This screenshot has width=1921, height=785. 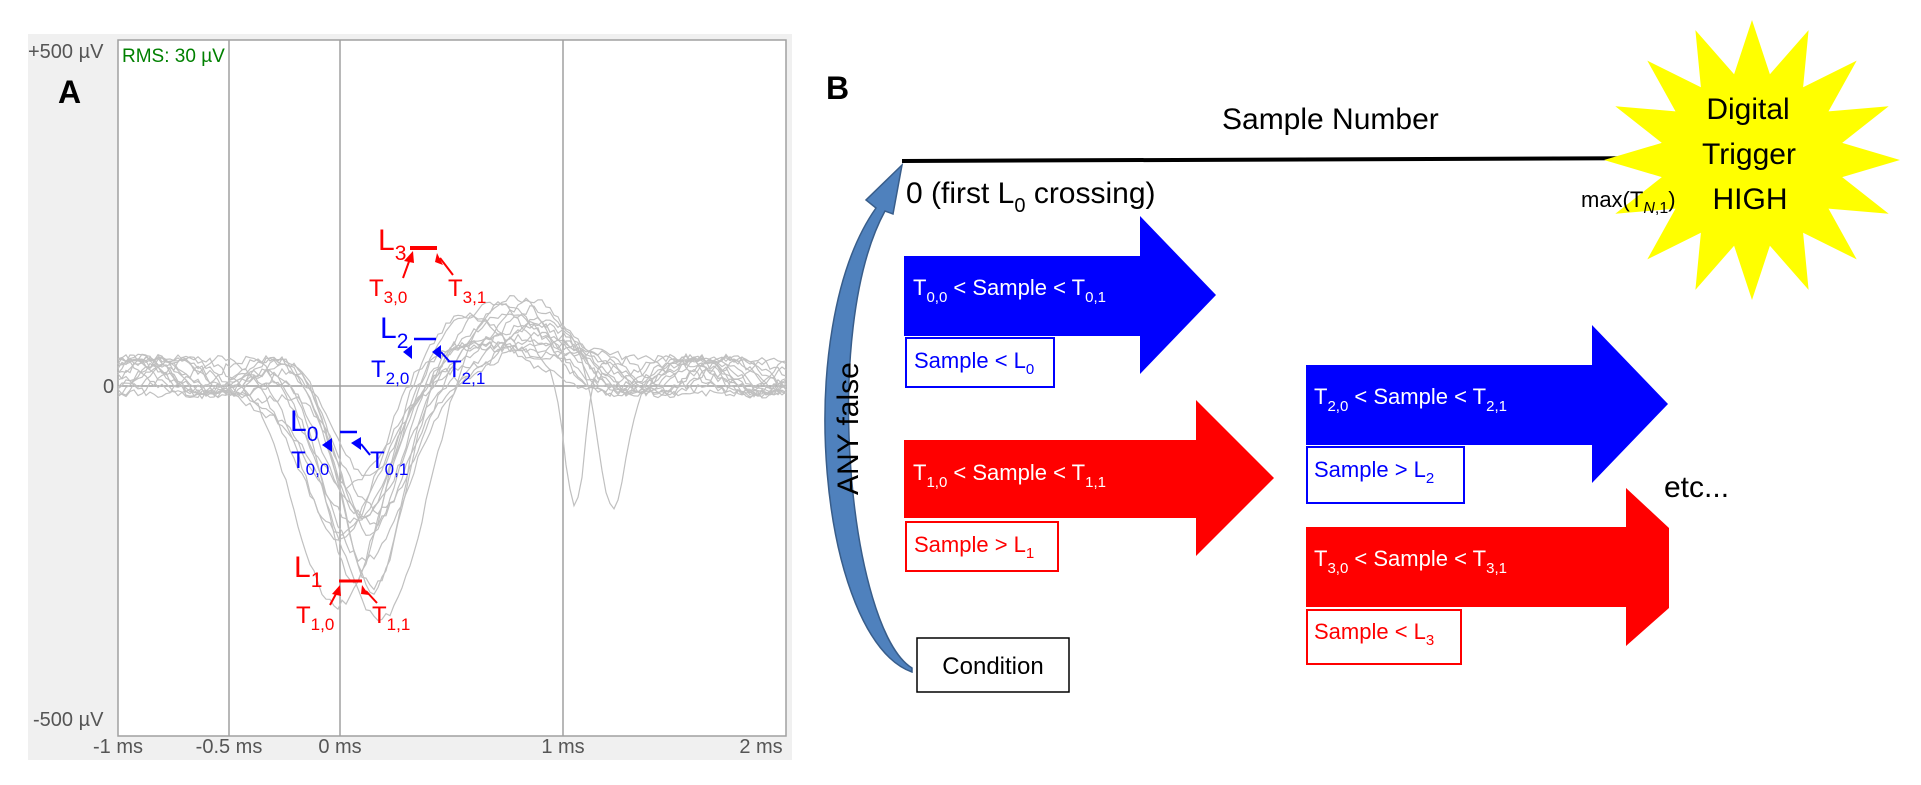 I want to click on x-label-1ms: 1 ms, so click(x=562, y=747).